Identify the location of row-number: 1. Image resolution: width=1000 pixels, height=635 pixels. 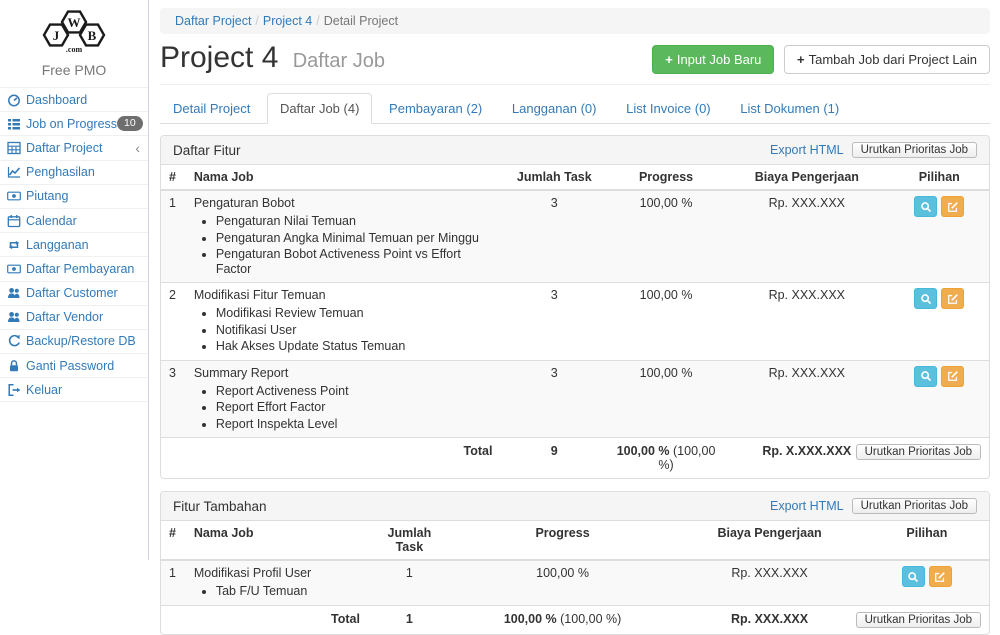
(173, 236).